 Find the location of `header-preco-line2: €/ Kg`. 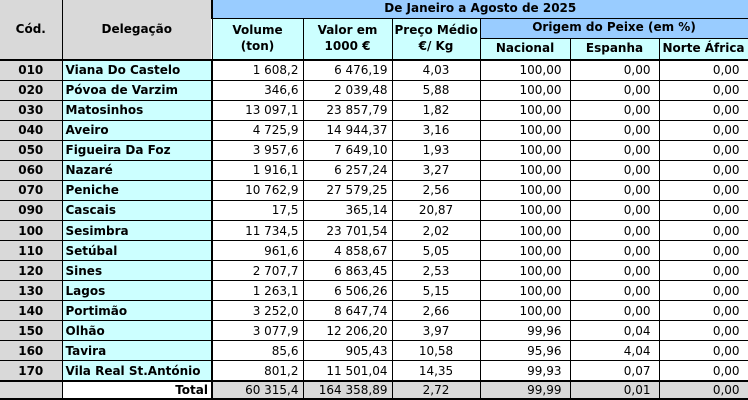

header-preco-line2: €/ Kg is located at coordinates (436, 45).